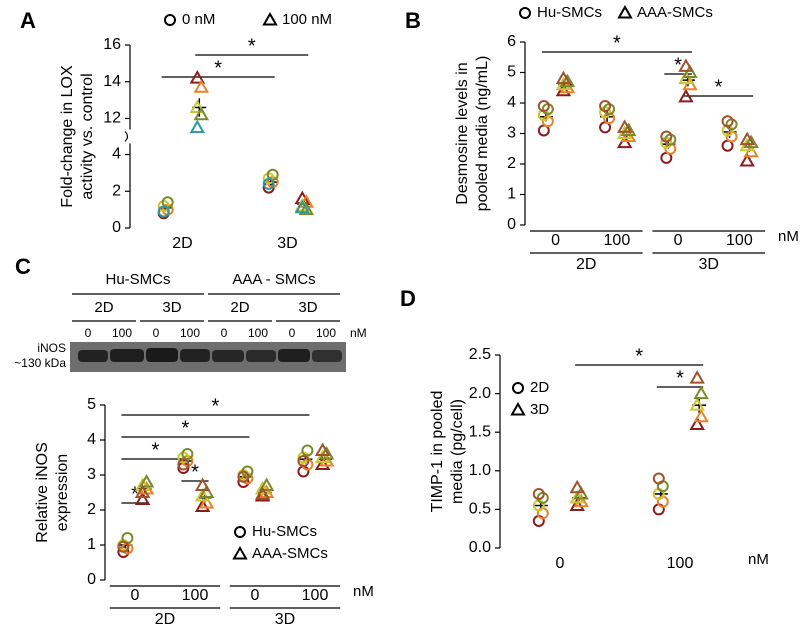  Describe the element at coordinates (28, 20) in the screenshot. I see `panel-letter: A` at that location.